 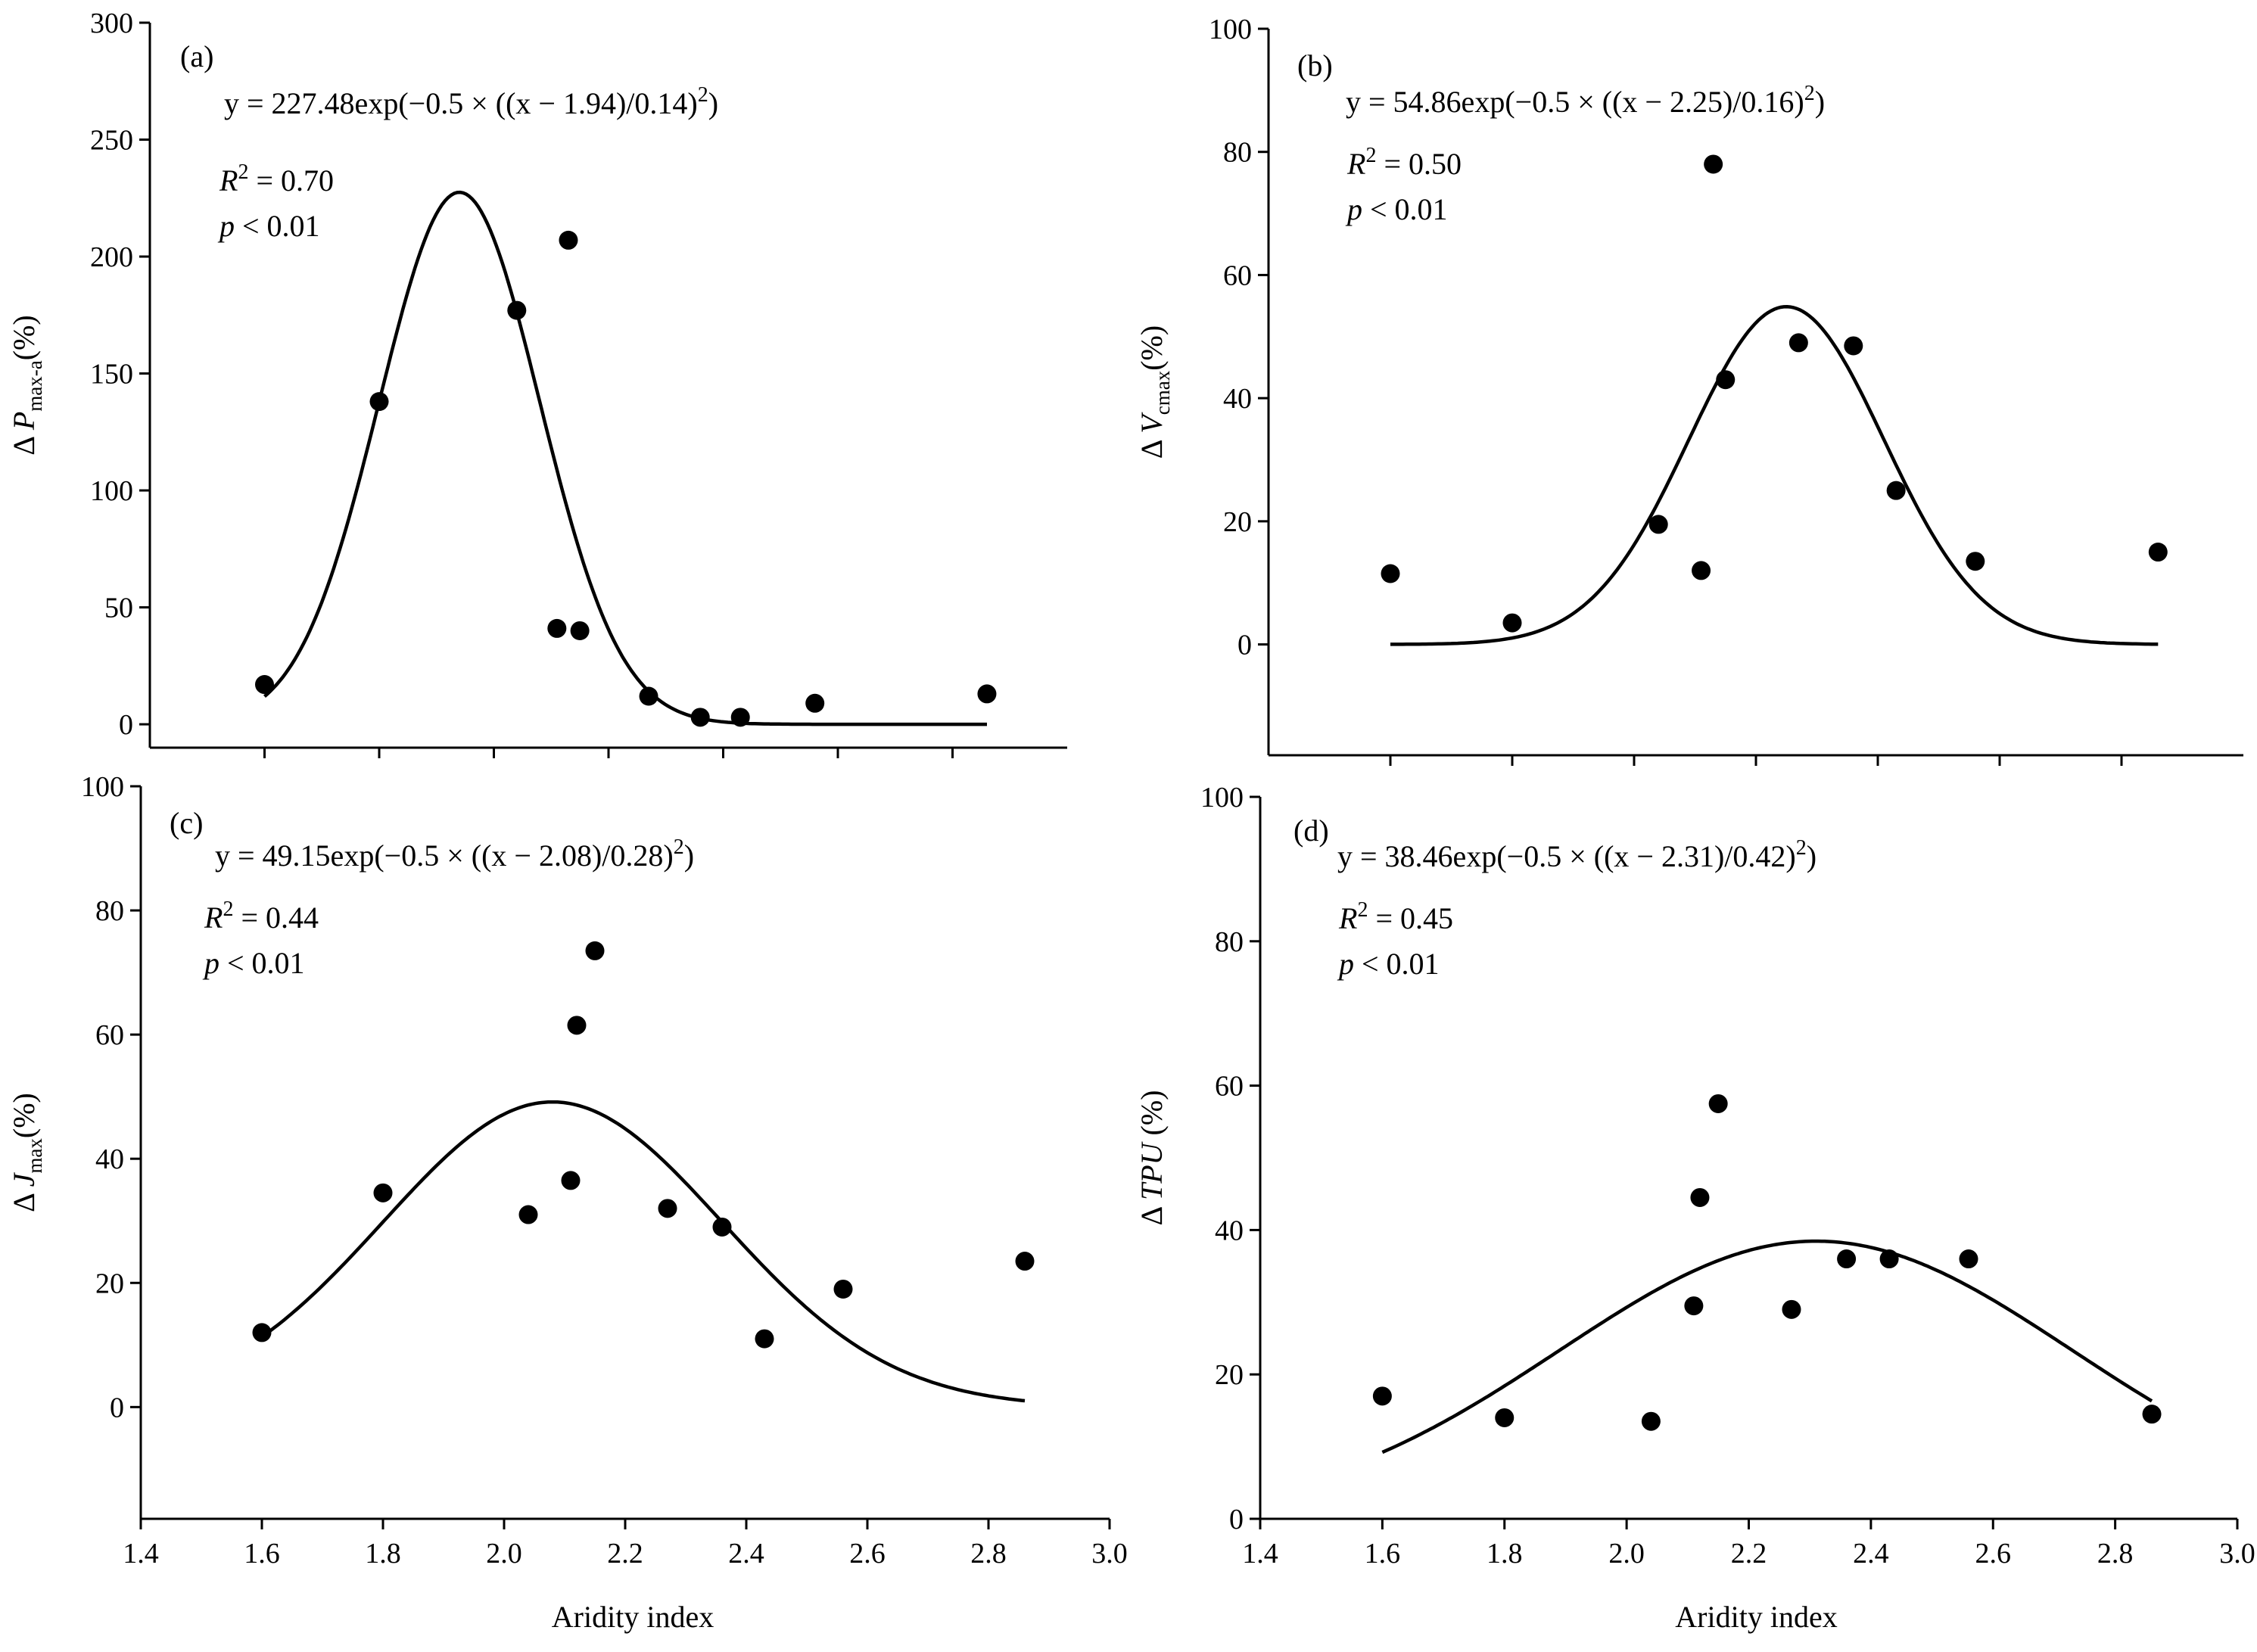 I want to click on panel-d-y-tick-label: 80, so click(x=1229, y=942).